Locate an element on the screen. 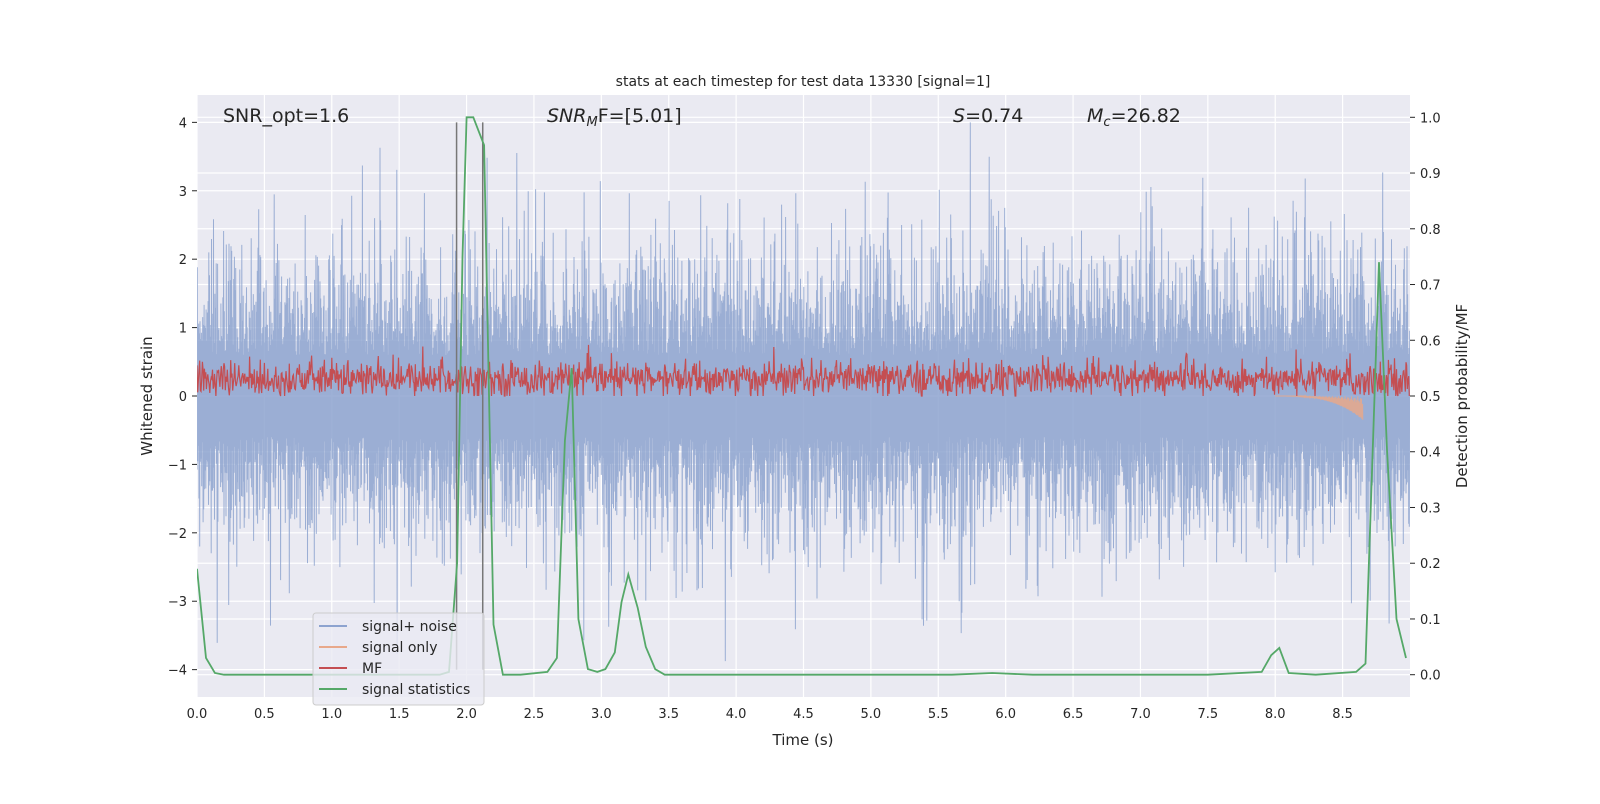 The width and height of the screenshot is (1600, 804). y-tick-label: 3 is located at coordinates (183, 192).